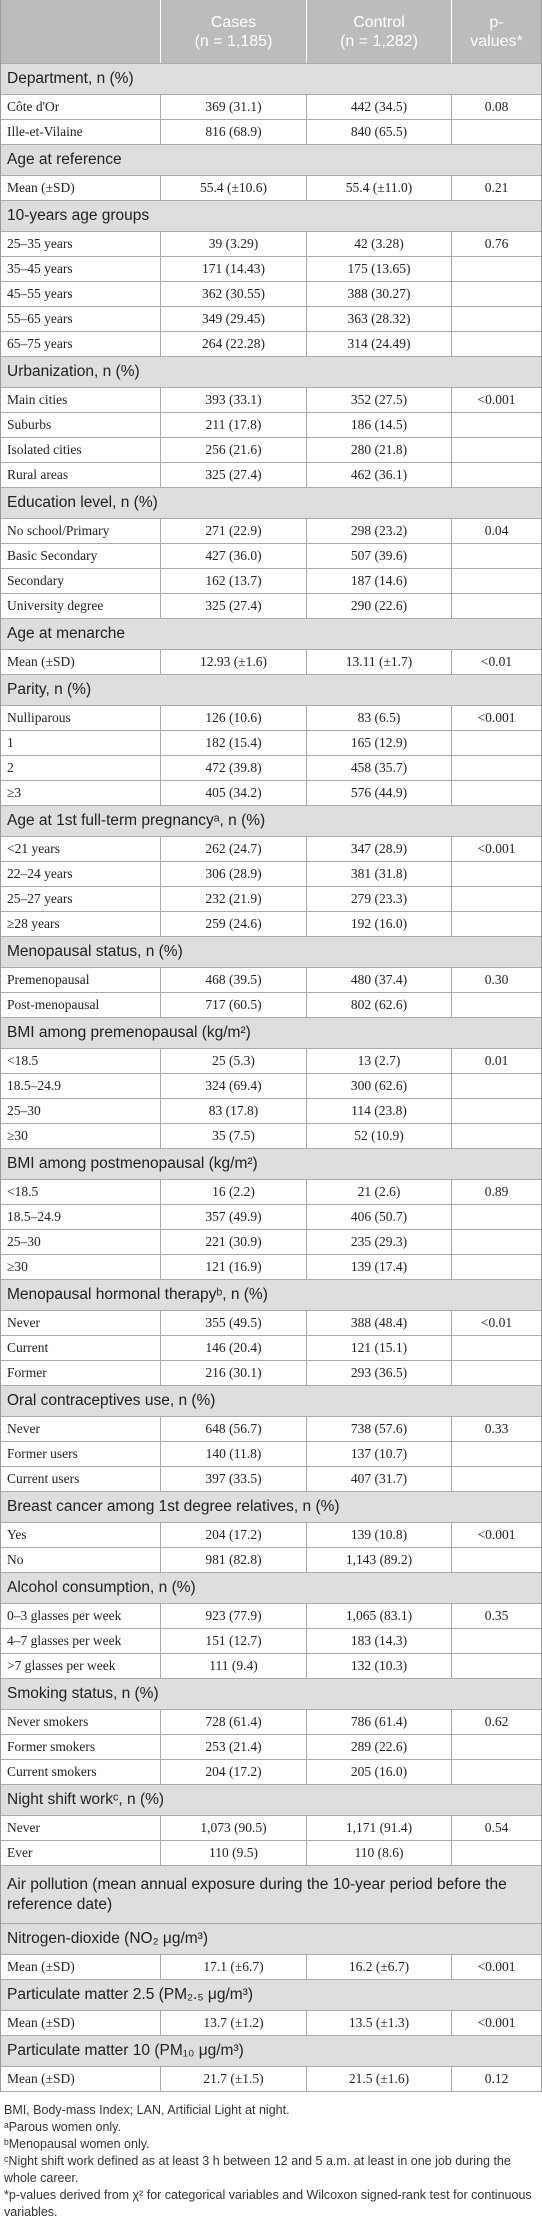 This screenshot has height=2238, width=542. I want to click on data-cell: 235 (29.3), so click(379, 1242).